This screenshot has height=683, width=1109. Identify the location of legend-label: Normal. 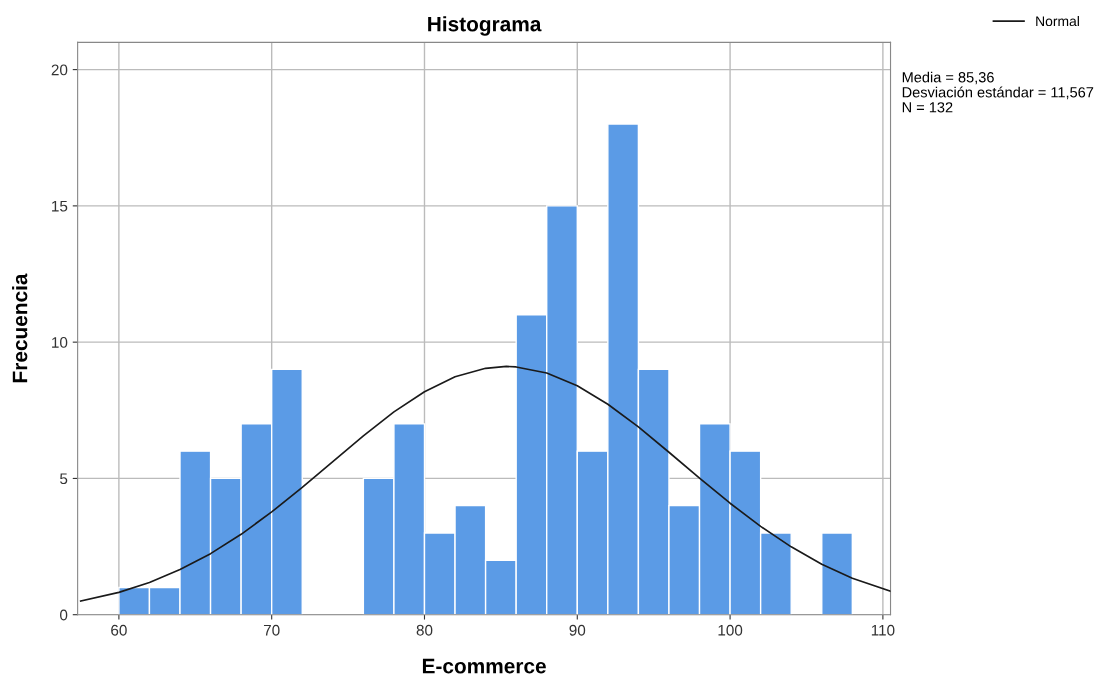
(1057, 21).